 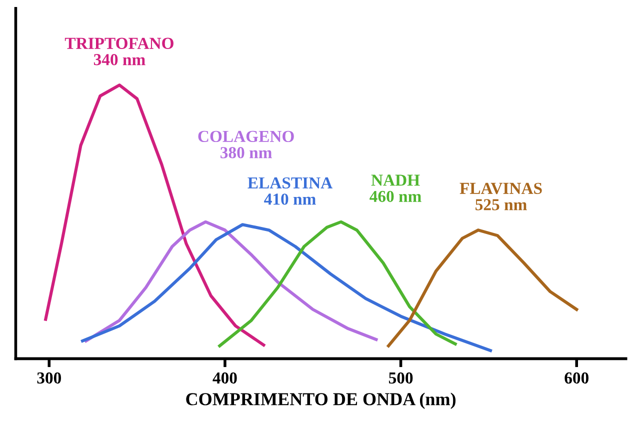 I want to click on x-tick-label: 400, so click(x=224, y=378).